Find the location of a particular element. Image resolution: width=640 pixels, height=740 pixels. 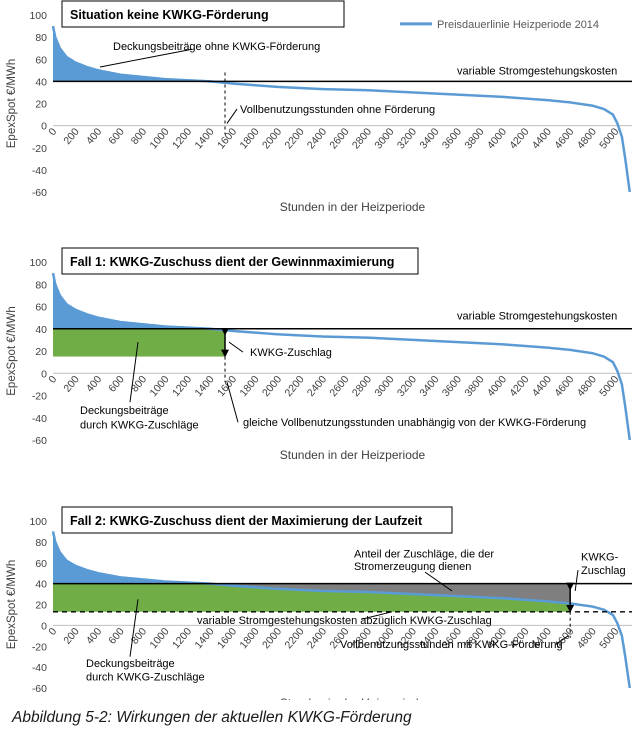

x-tick-label: 4600 is located at coordinates (564, 386).